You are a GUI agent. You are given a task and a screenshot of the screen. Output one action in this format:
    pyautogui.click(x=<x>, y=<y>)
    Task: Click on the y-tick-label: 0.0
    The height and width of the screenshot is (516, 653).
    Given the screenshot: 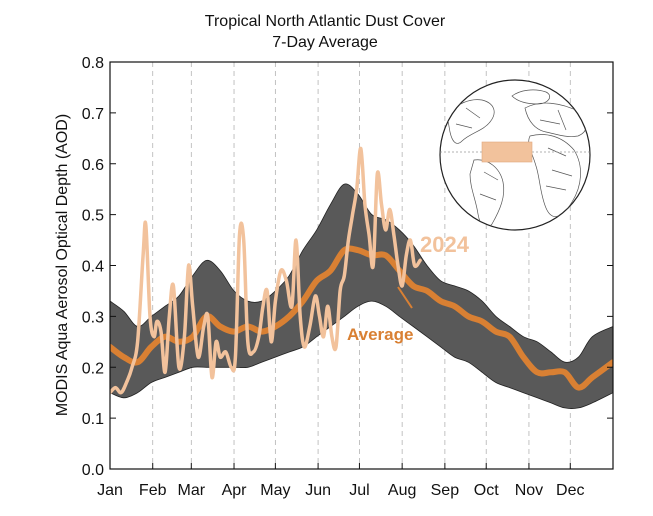 What is the action you would take?
    pyautogui.click(x=93, y=470)
    